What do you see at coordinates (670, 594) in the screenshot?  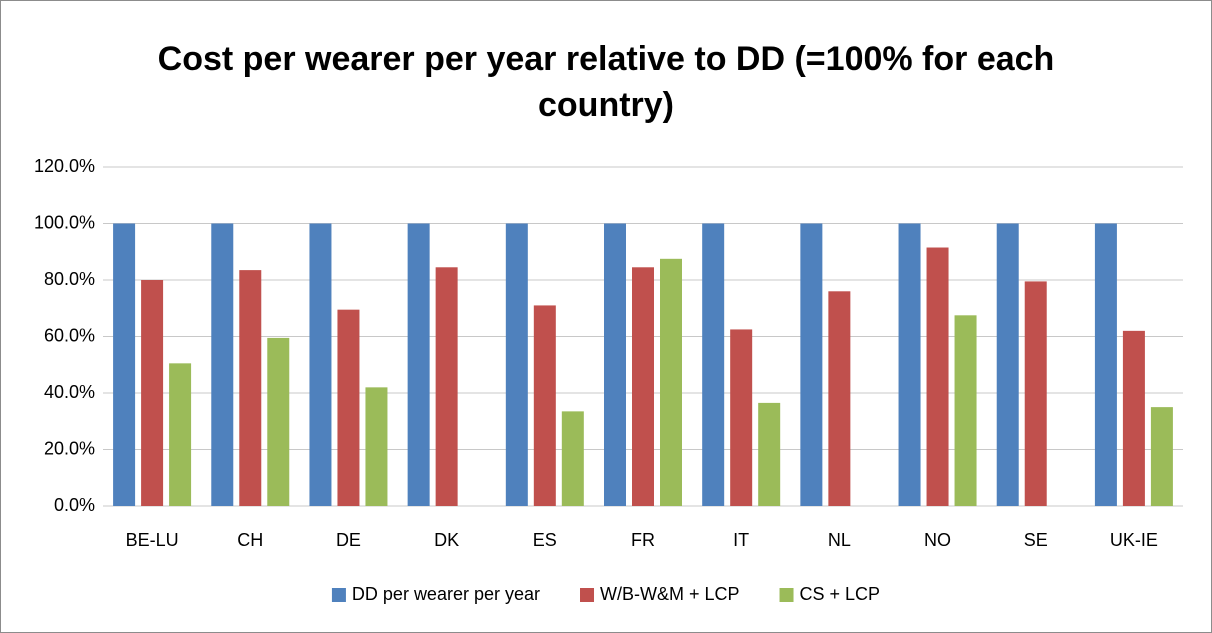 I see `legend-label: W/B-W&M + LCP` at bounding box center [670, 594].